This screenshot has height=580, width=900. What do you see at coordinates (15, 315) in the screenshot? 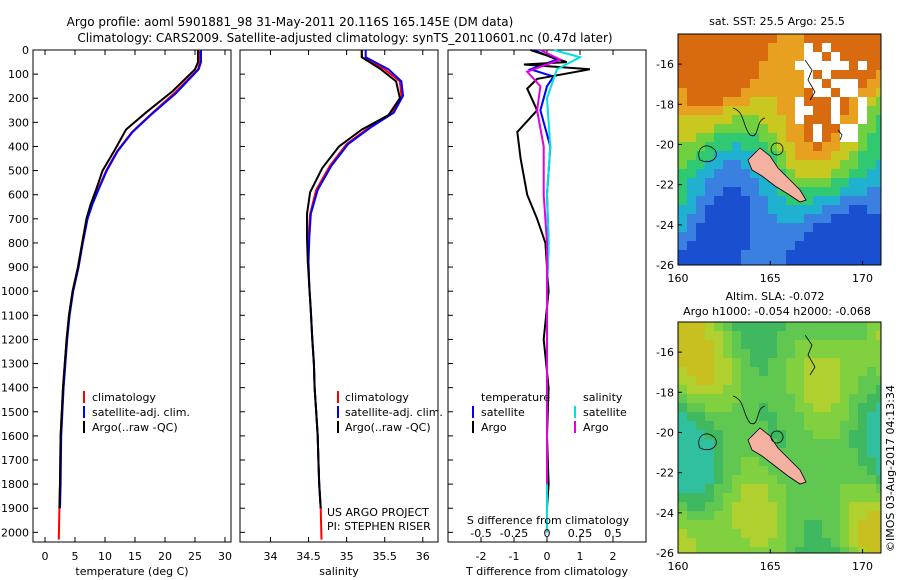
I see `y-tick-label: 1100` at bounding box center [15, 315].